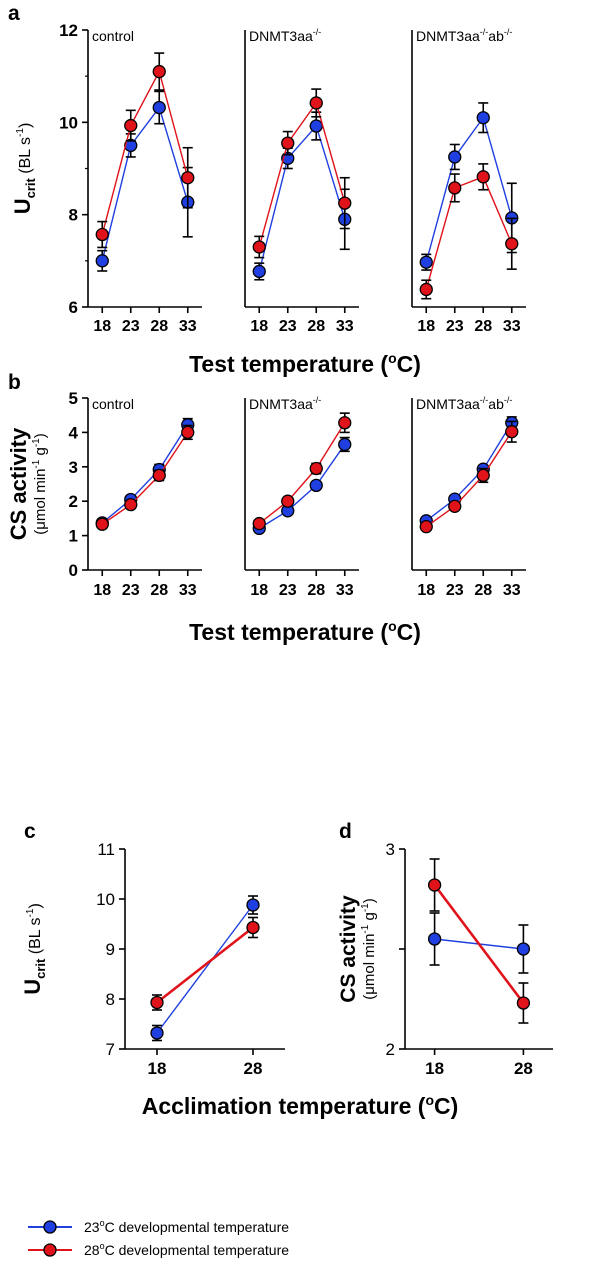  Describe the element at coordinates (40, 453) in the screenshot. I see `y-label-unit: g` at that location.